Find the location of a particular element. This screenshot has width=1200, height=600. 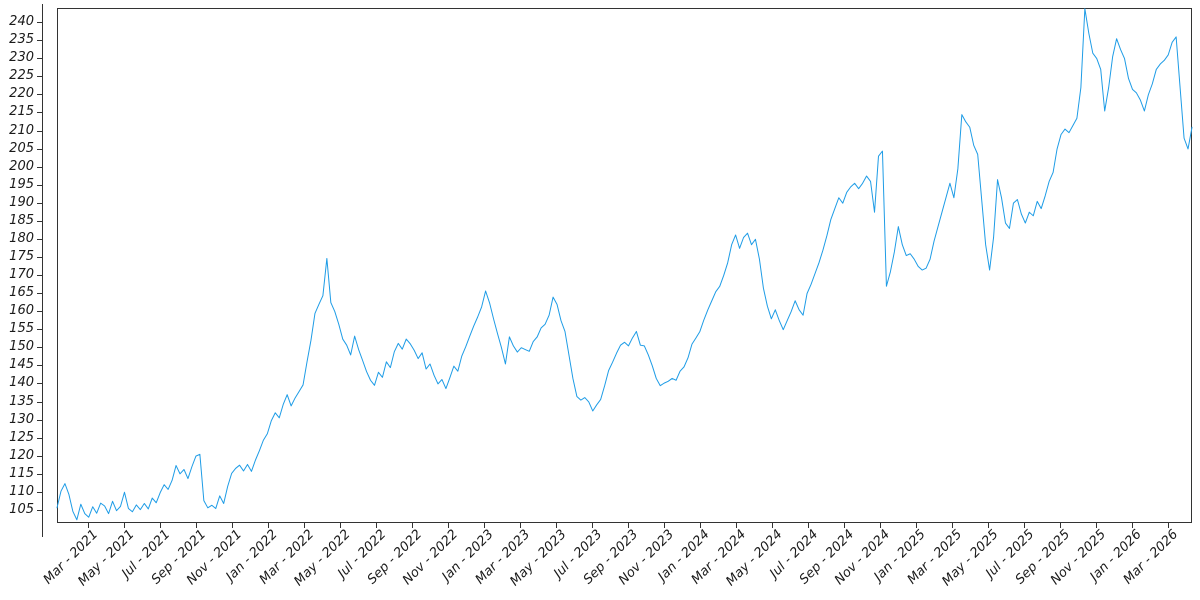

y-tick-label: 115 is located at coordinates (21, 473).